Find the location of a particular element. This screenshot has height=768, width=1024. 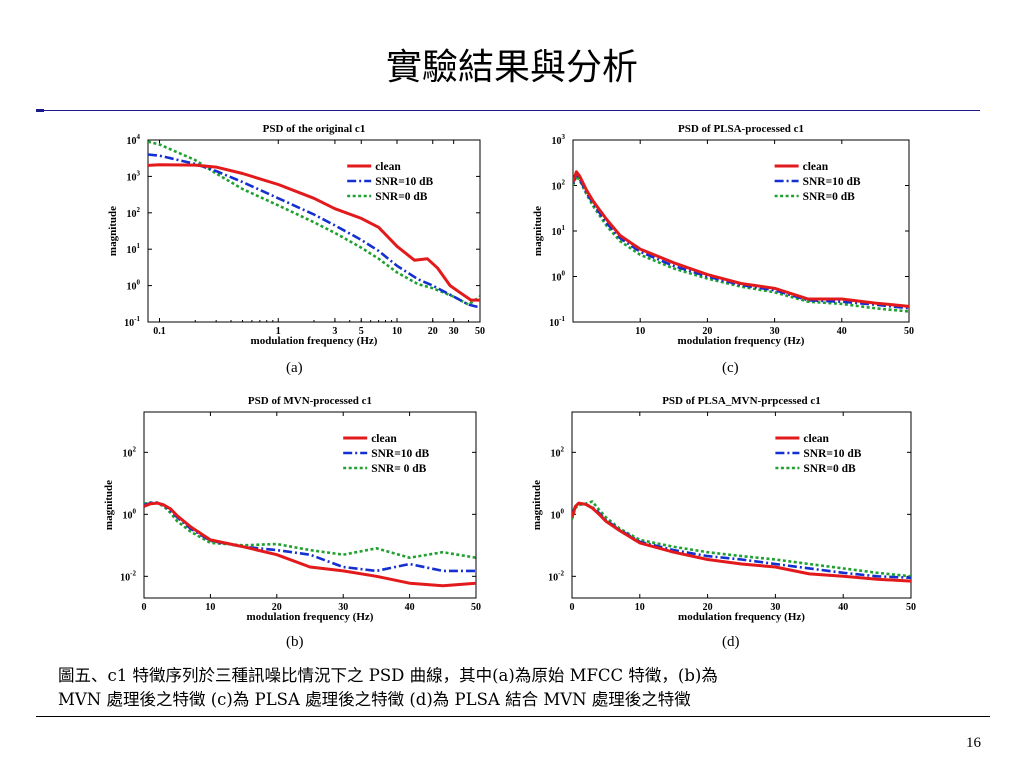

y-tick-label: 10⁴ is located at coordinates (134, 140).